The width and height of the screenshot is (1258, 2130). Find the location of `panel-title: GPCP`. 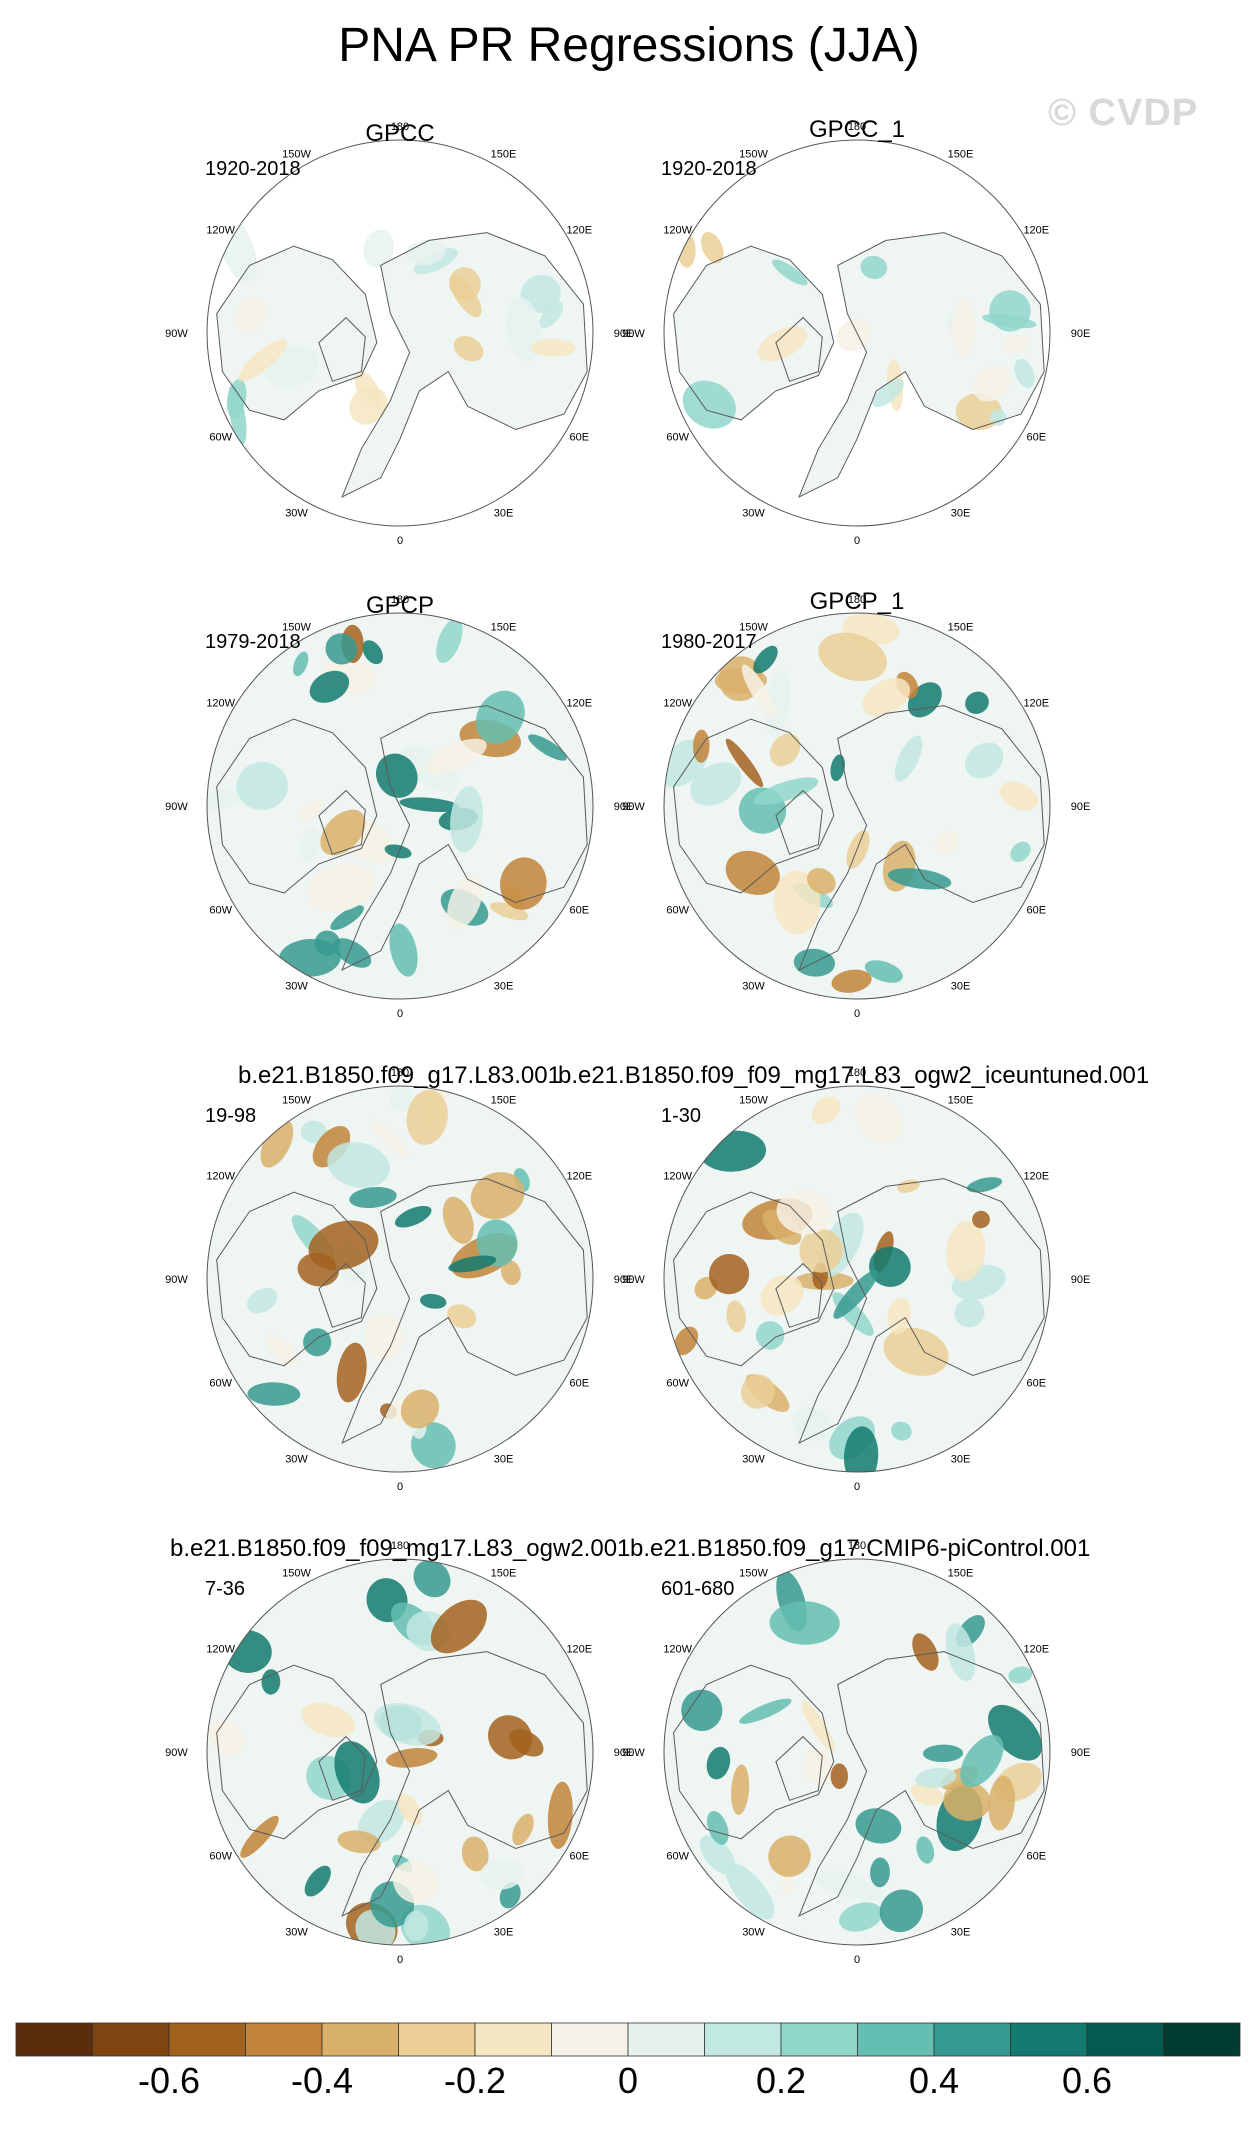

panel-title: GPCP is located at coordinates (400, 605).